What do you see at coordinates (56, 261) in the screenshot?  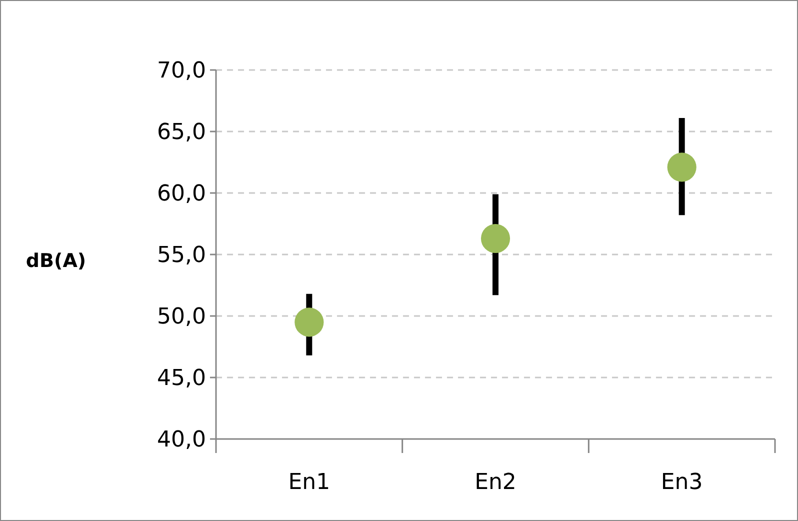 I see `y-axis-title: dB(A)` at bounding box center [56, 261].